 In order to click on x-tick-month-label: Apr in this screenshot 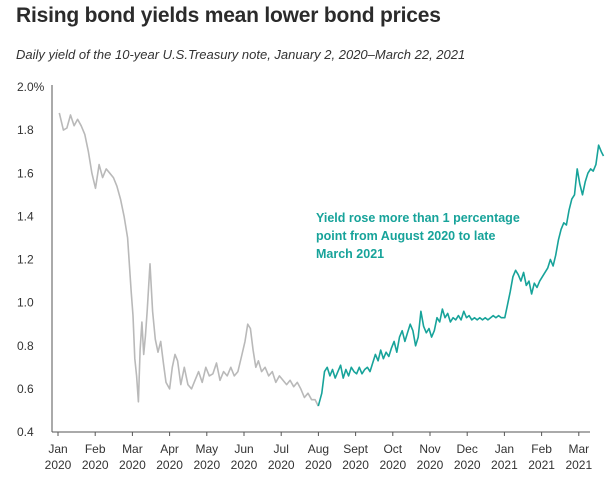, I will do `click(169, 449)`.